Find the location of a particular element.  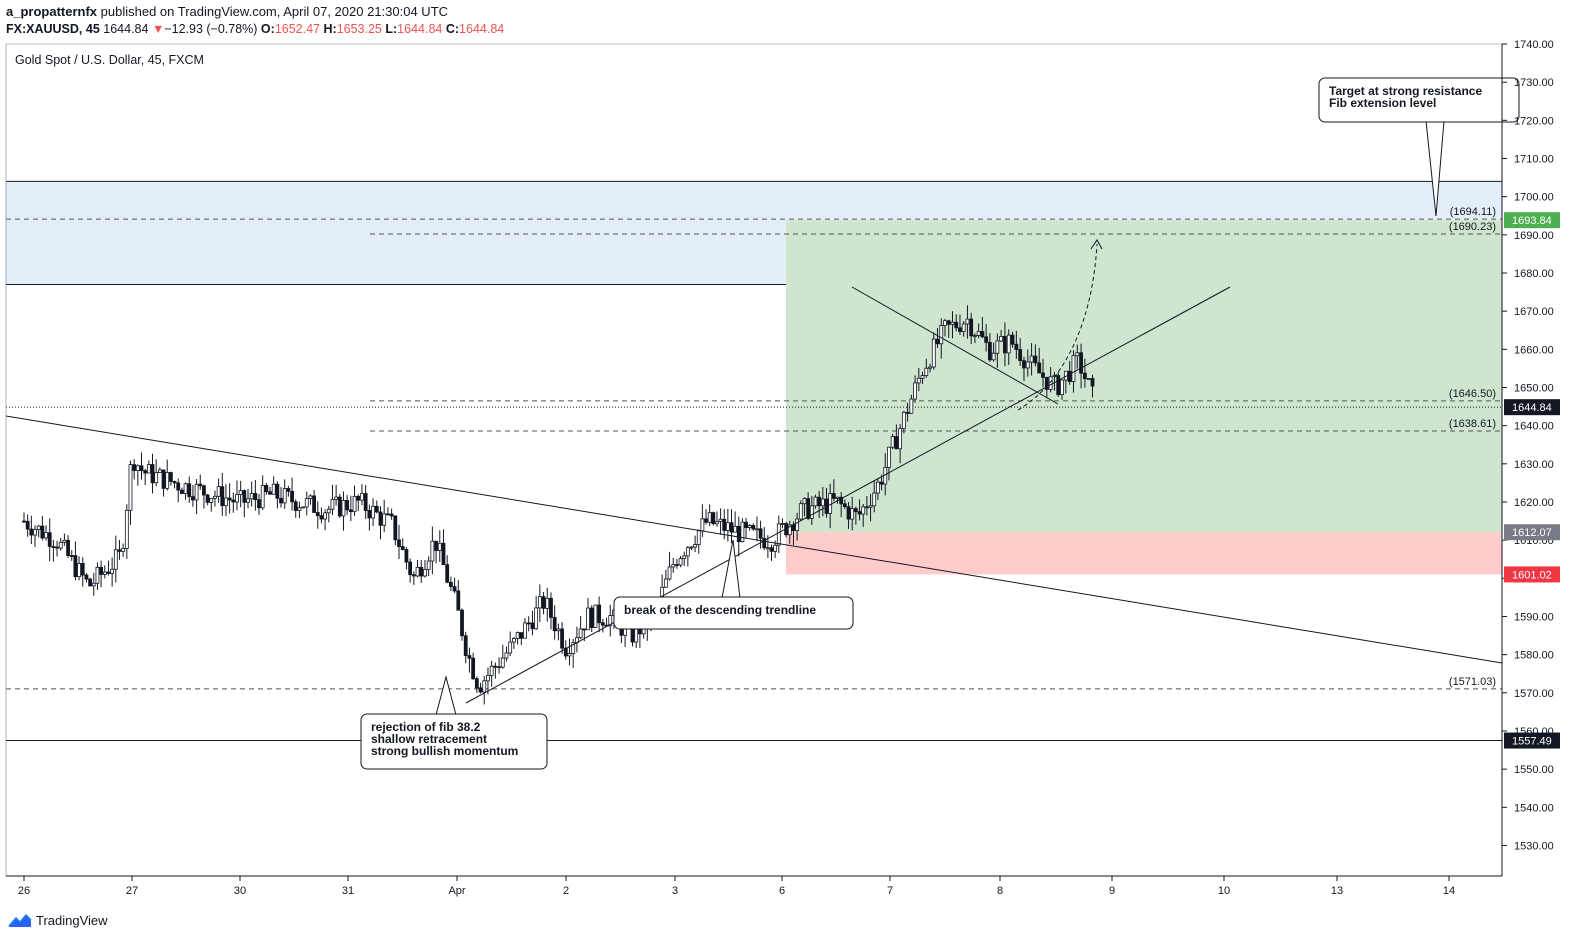

price-label: 1693.84 is located at coordinates (1532, 221).